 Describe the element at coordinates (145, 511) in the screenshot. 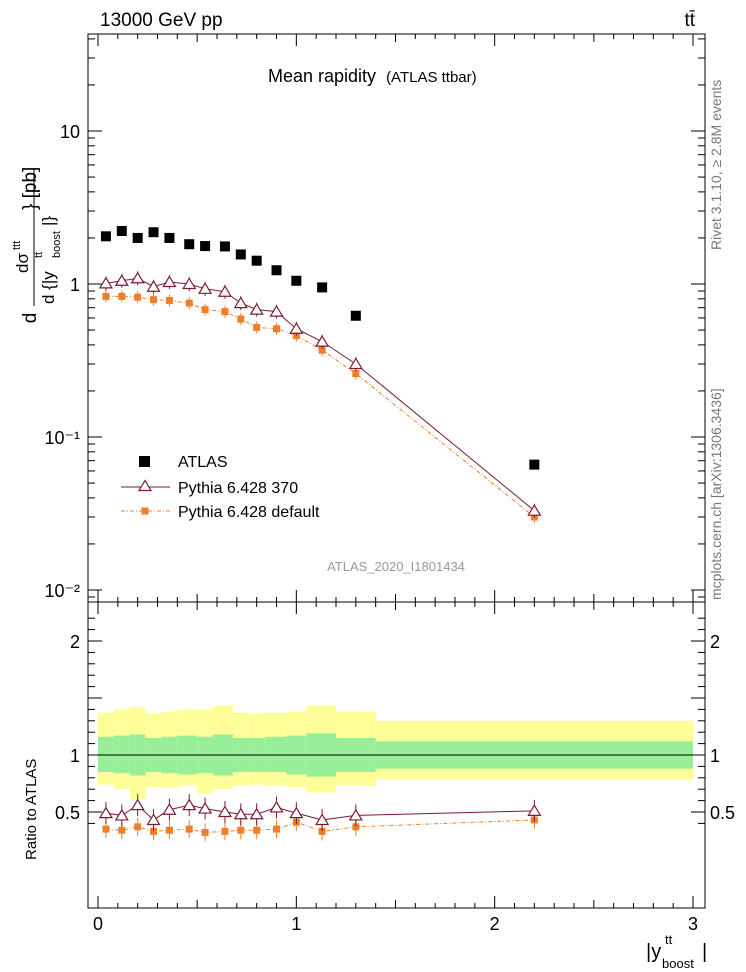

I see `legend-pdef-marker` at that location.